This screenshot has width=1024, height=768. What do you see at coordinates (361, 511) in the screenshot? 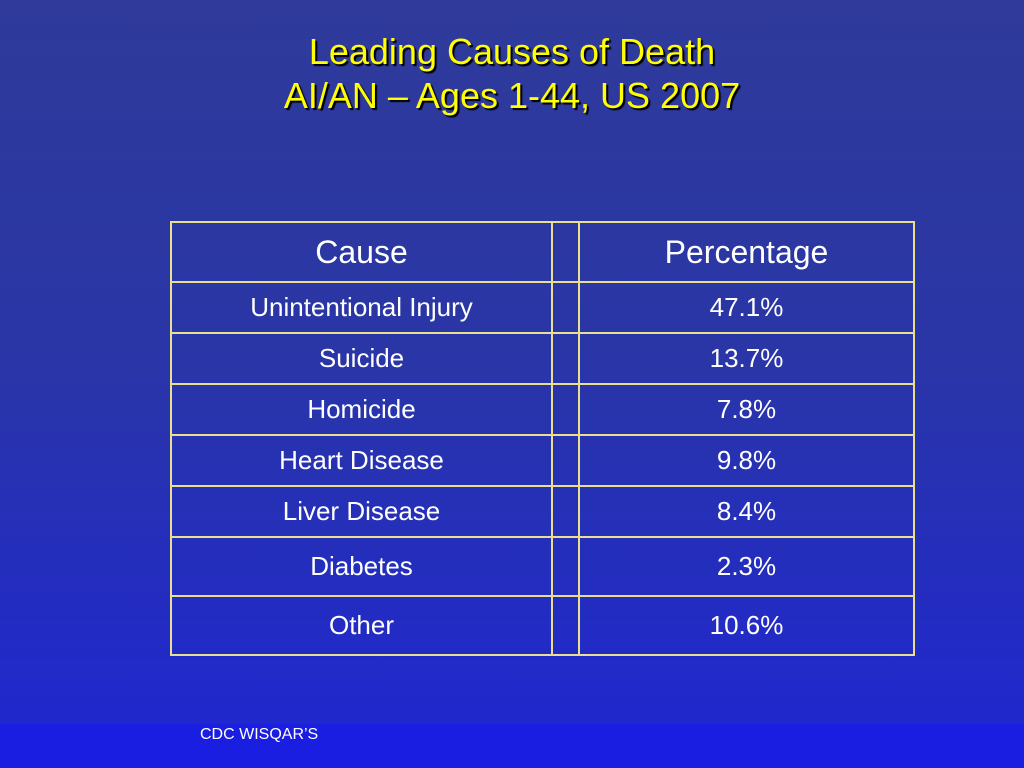
I see `cause-cell: Liver Disease` at bounding box center [361, 511].